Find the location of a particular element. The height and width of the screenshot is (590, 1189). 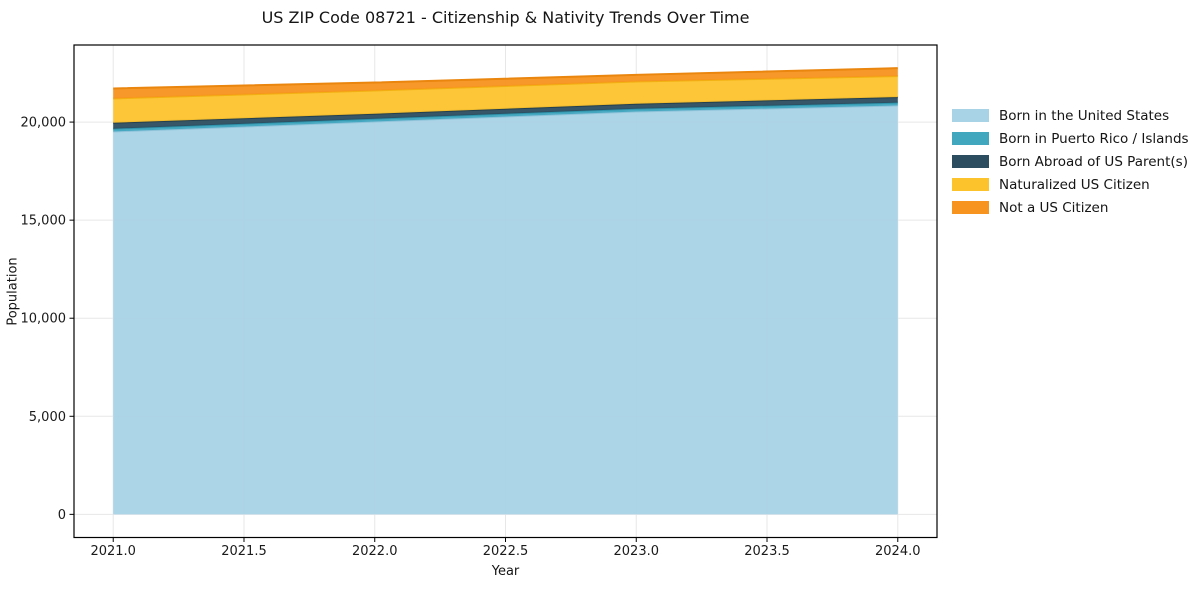

legend-label: Naturalized US Citizen is located at coordinates (1074, 184).